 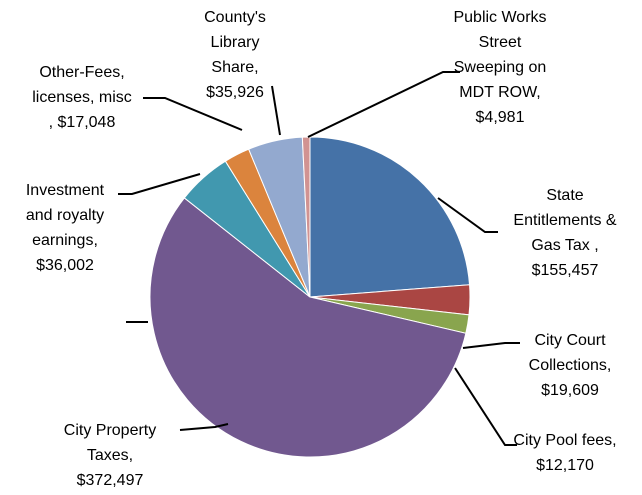 I want to click on value-label: $372,497, so click(x=110, y=480).